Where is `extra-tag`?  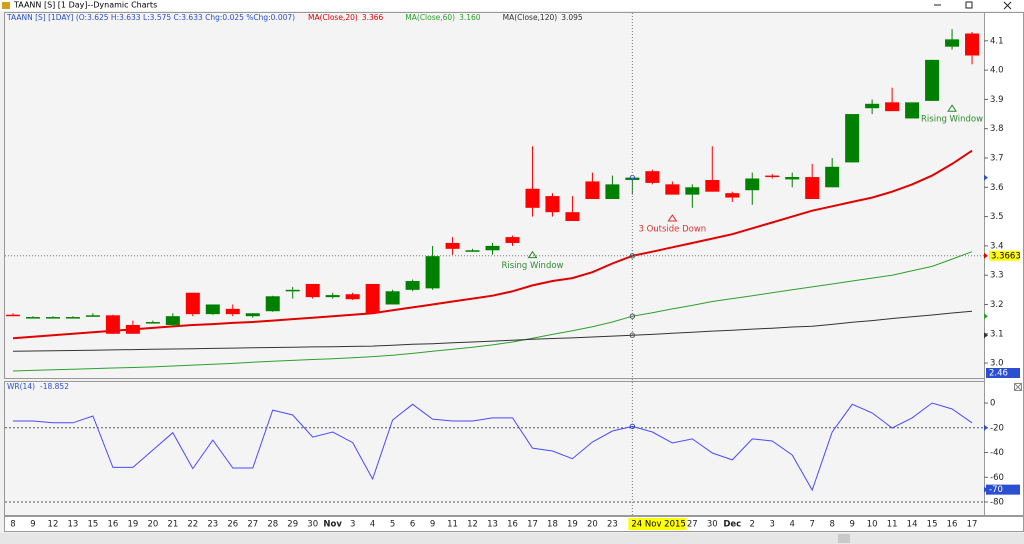
extra-tag is located at coordinates (1003, 373).